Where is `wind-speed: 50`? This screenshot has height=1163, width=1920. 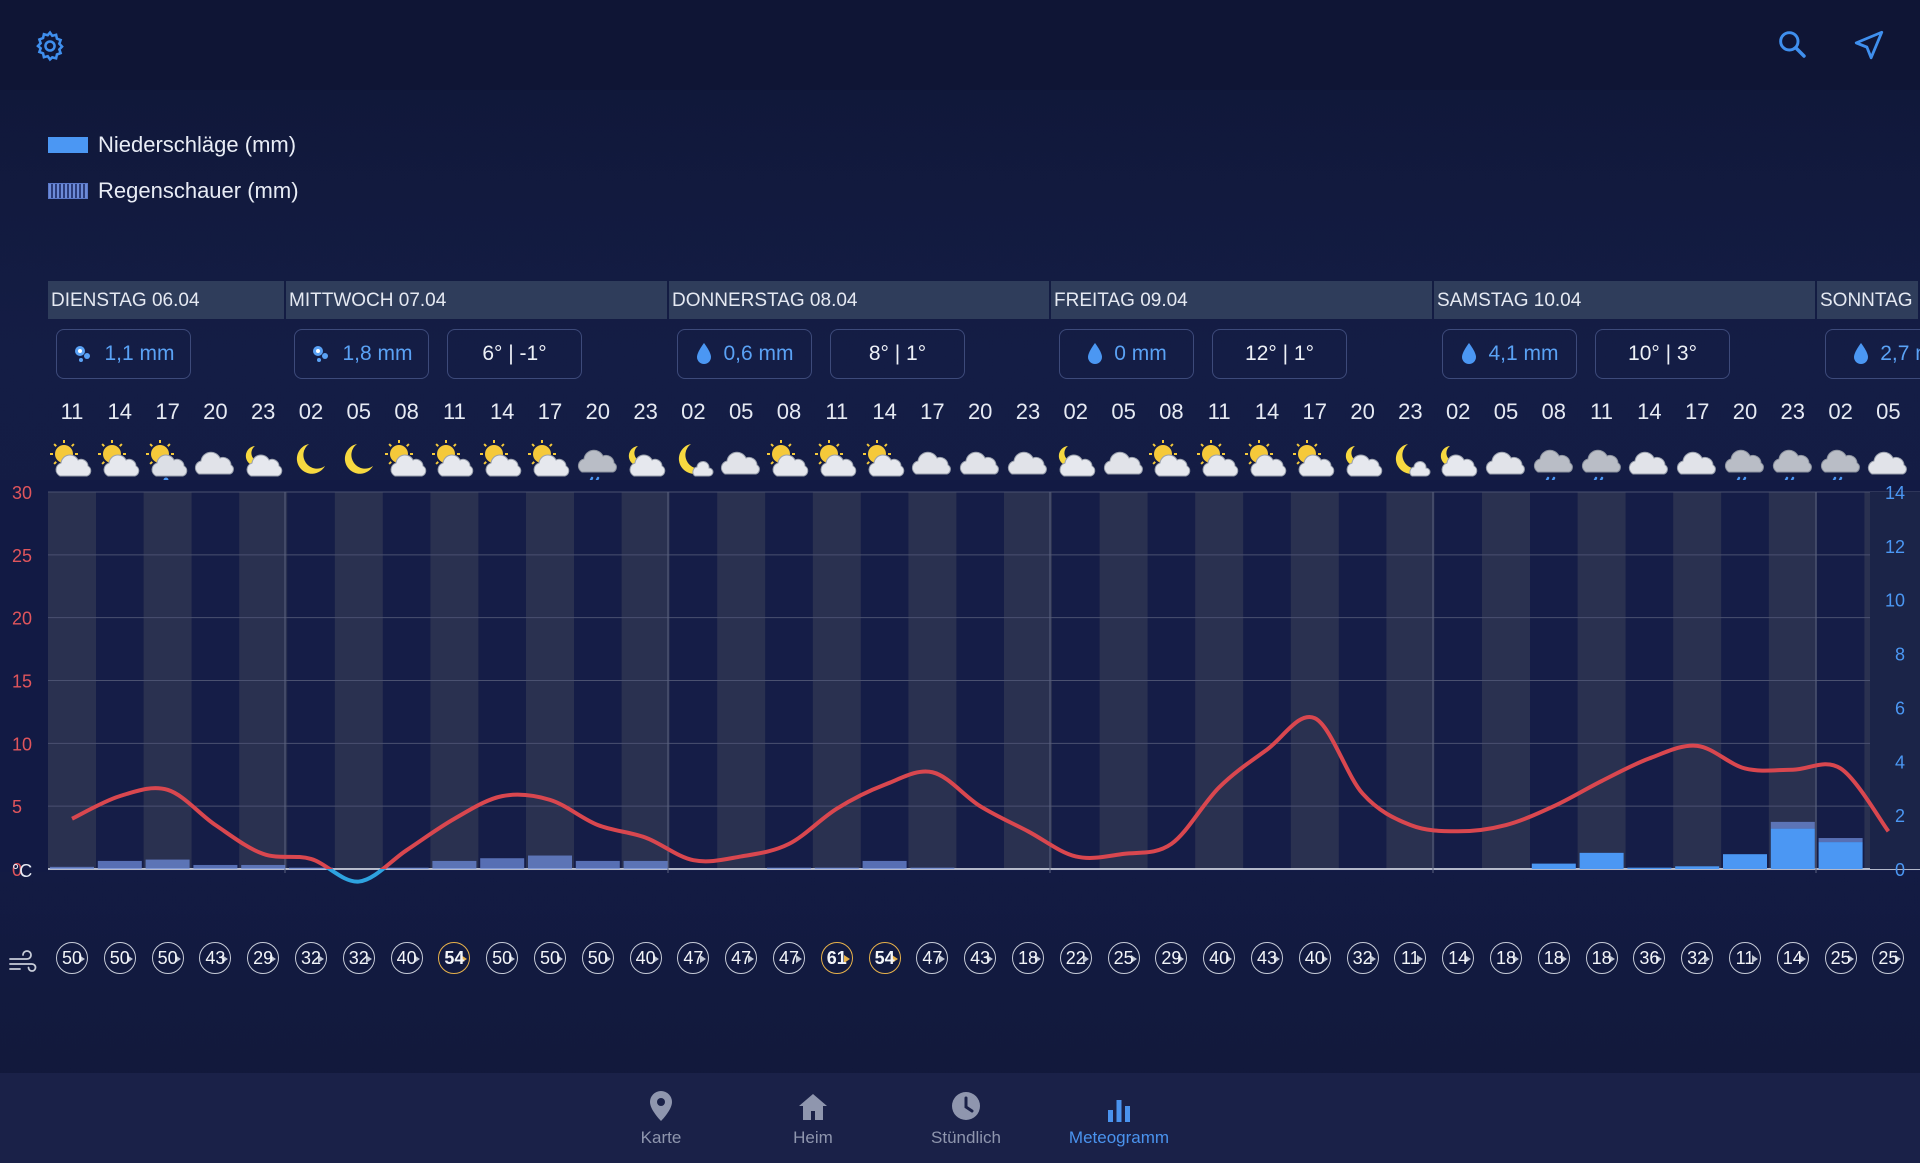
wind-speed: 50 is located at coordinates (72, 958).